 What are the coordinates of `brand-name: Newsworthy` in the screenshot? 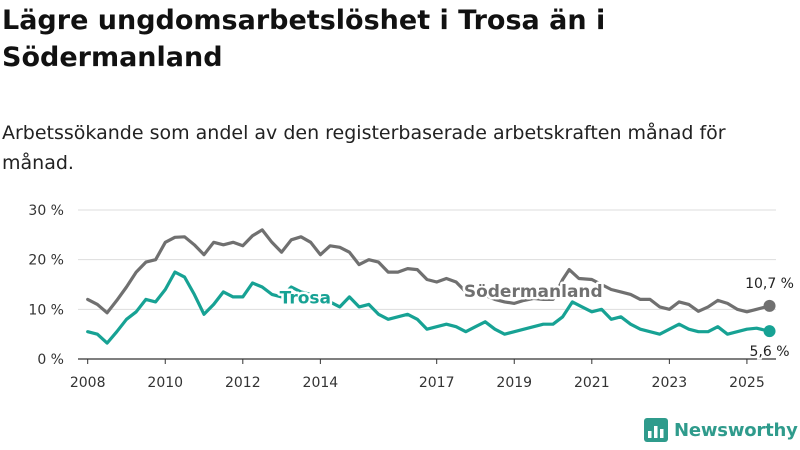 It's located at (736, 430).